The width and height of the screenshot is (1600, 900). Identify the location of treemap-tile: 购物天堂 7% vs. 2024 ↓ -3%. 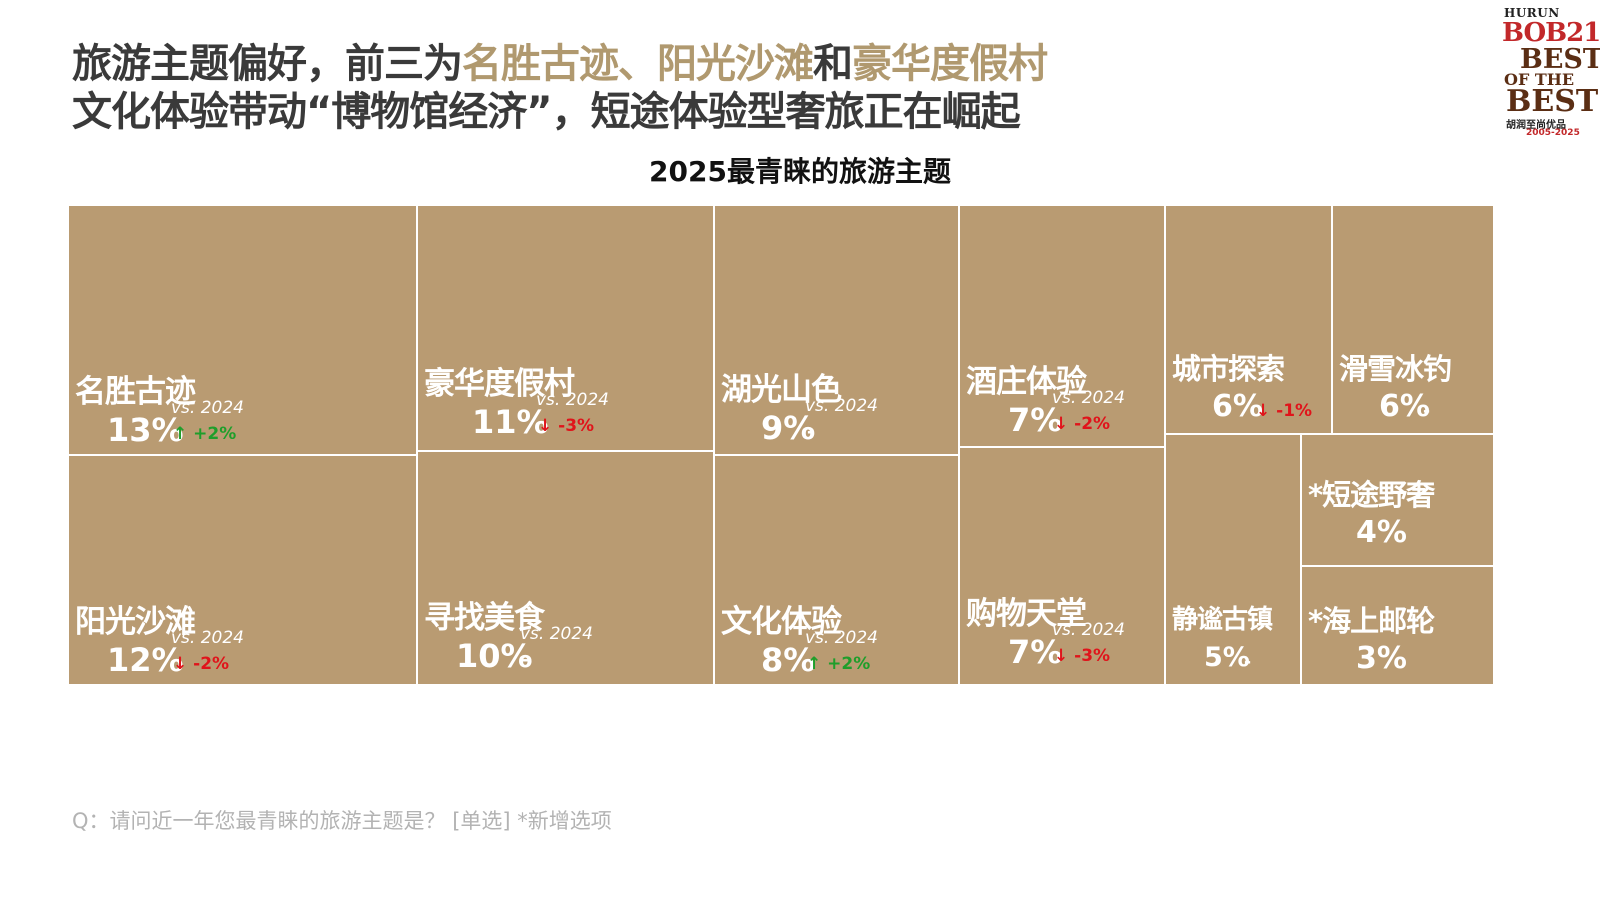
(1062, 566).